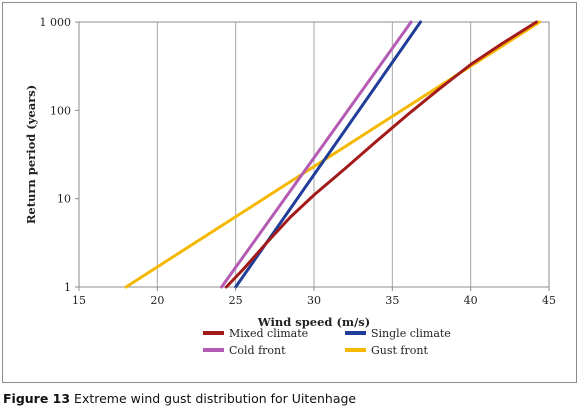  Describe the element at coordinates (67, 287) in the screenshot. I see `y-tick-label: 1` at that location.